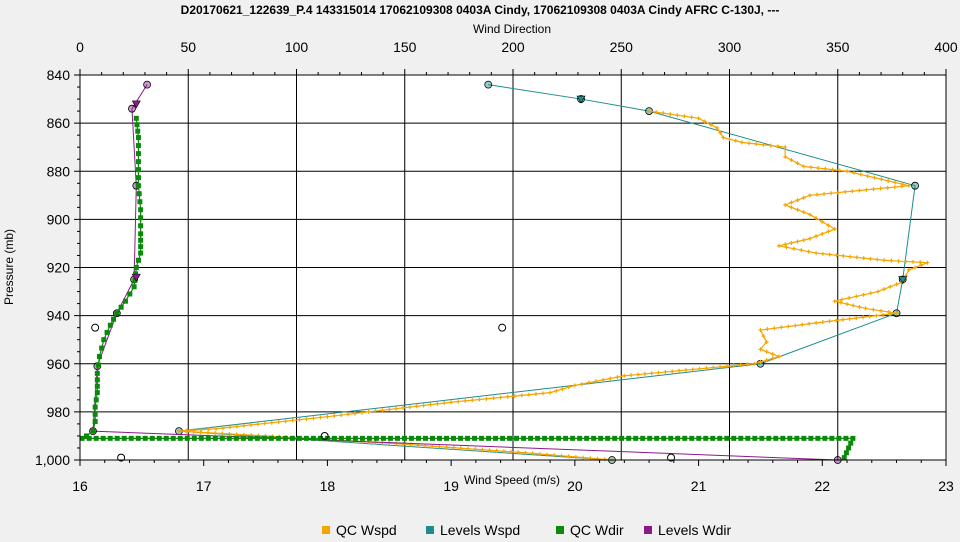  What do you see at coordinates (59, 268) in the screenshot?
I see `left-tick-label: 920` at bounding box center [59, 268].